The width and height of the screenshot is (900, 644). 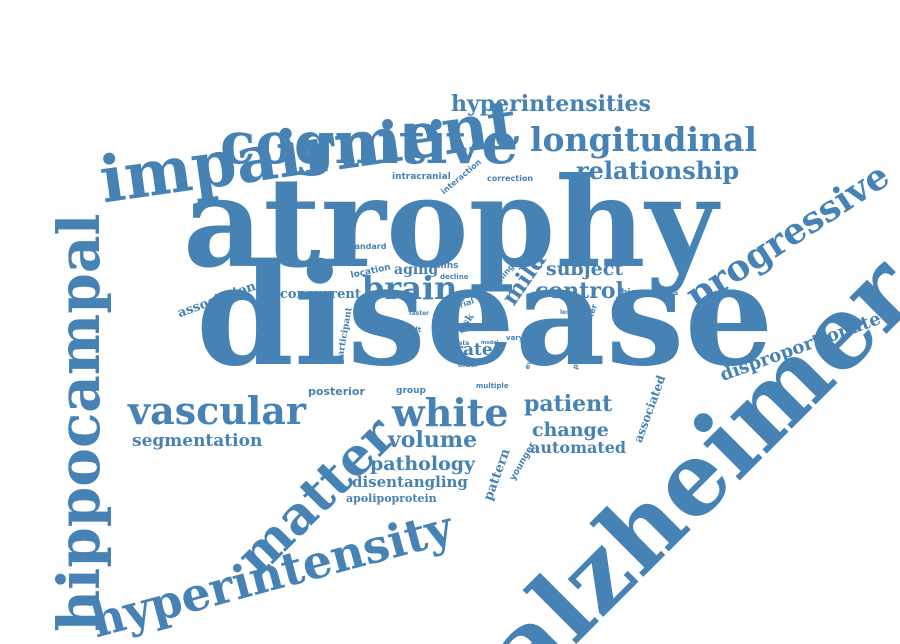 What do you see at coordinates (369, 143) in the screenshot?
I see `word-cognitive: cognitive` at bounding box center [369, 143].